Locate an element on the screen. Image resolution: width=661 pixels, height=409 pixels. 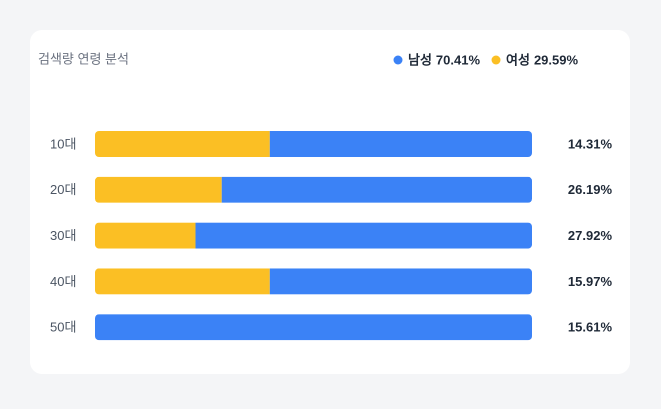
row-total-label: 15.97% is located at coordinates (590, 281).